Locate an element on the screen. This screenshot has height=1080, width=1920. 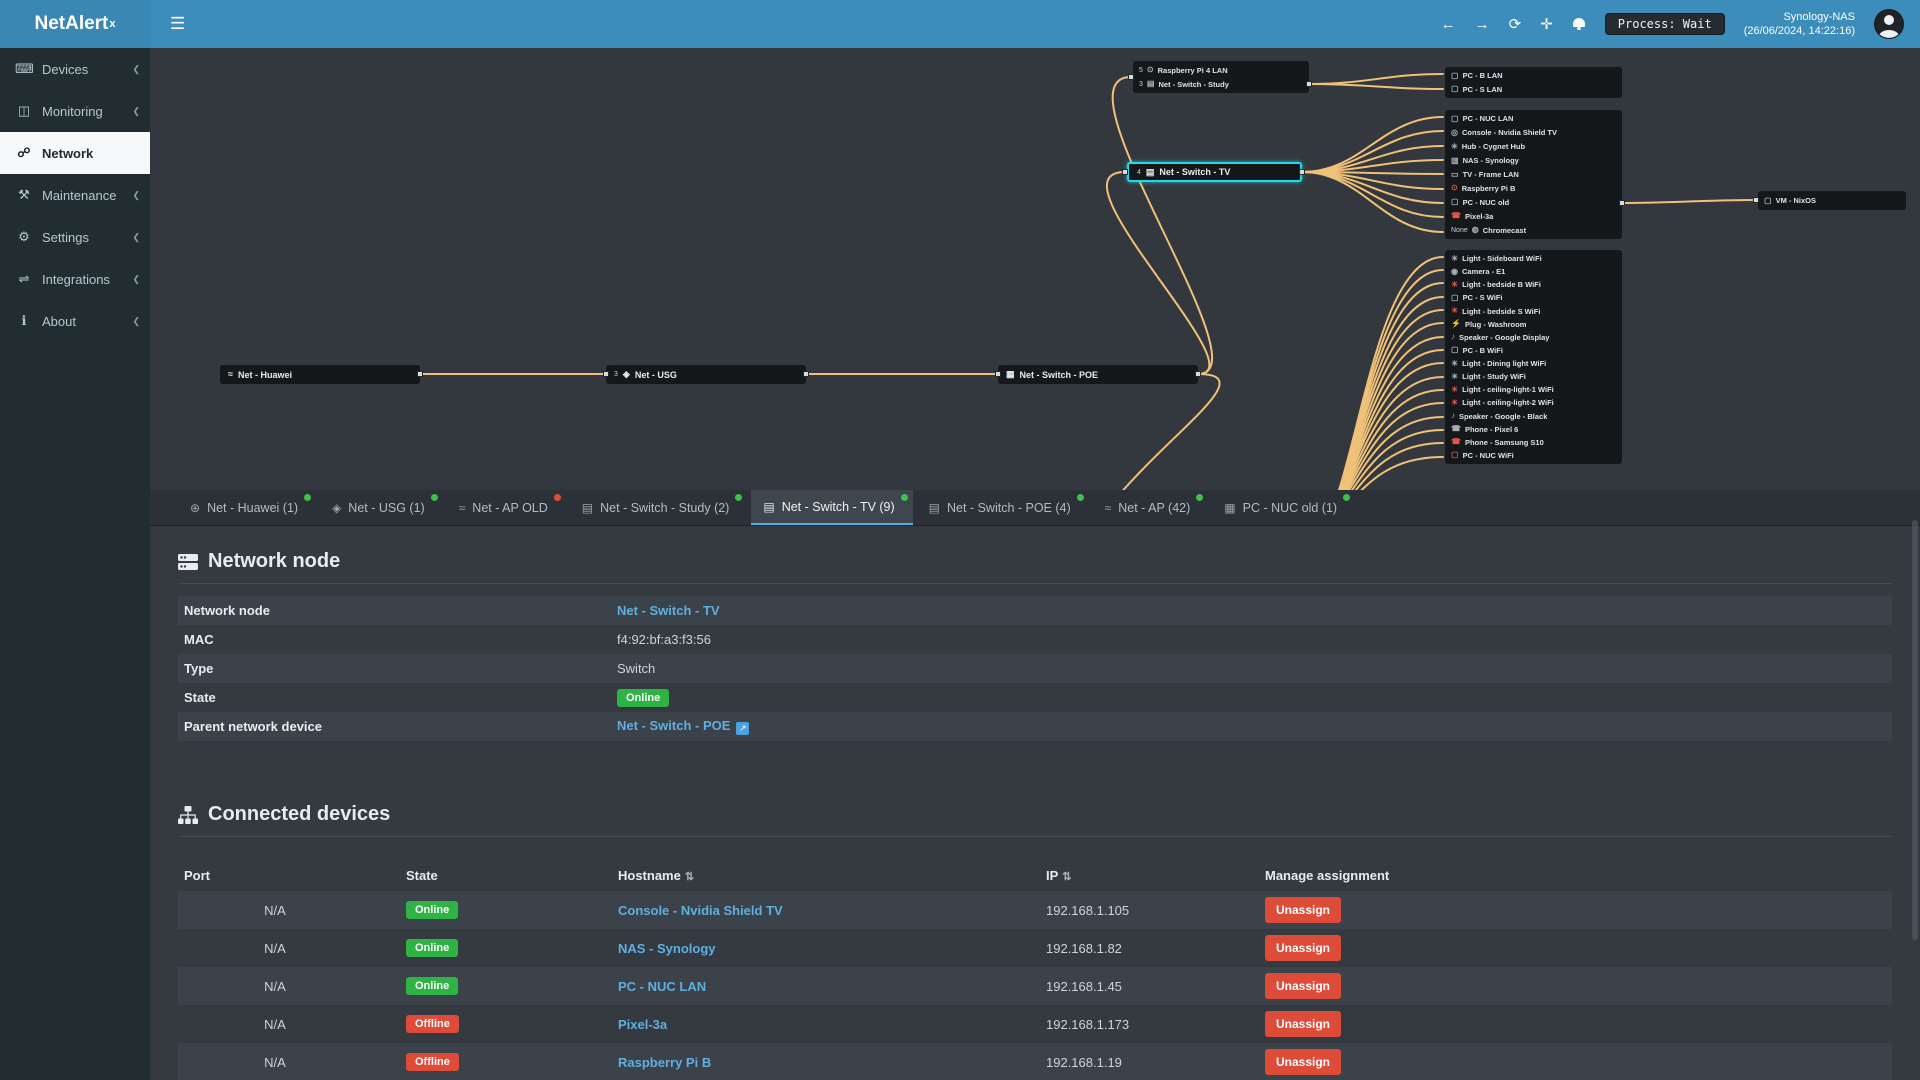
sidebar-item-about: ℹ About ❮ is located at coordinates (75, 321).